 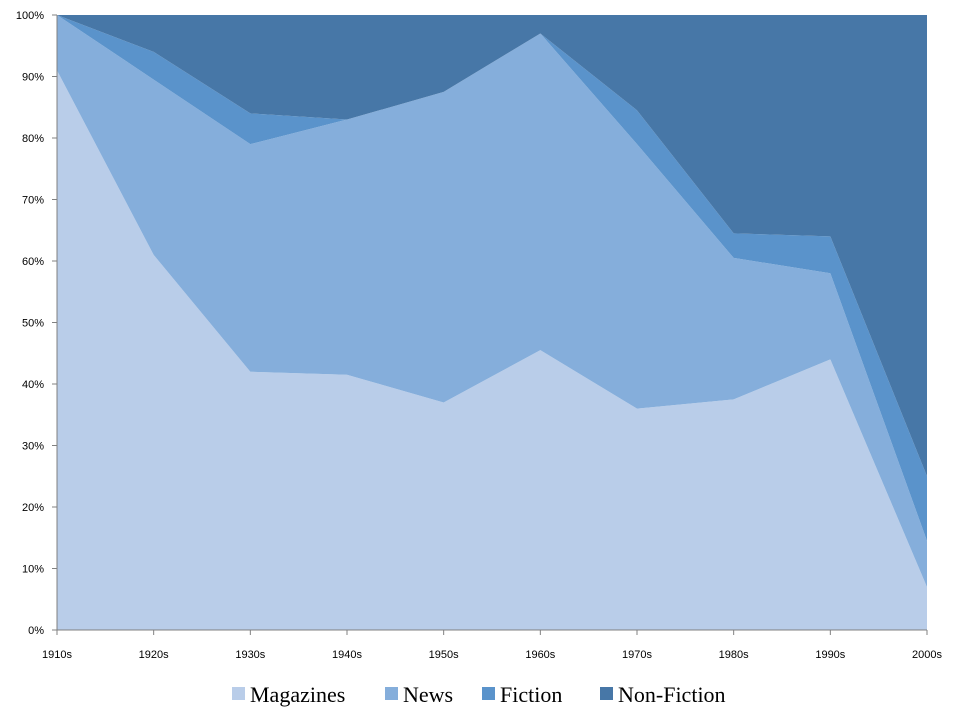 I want to click on x-tick-label: 1910s, so click(x=57, y=655).